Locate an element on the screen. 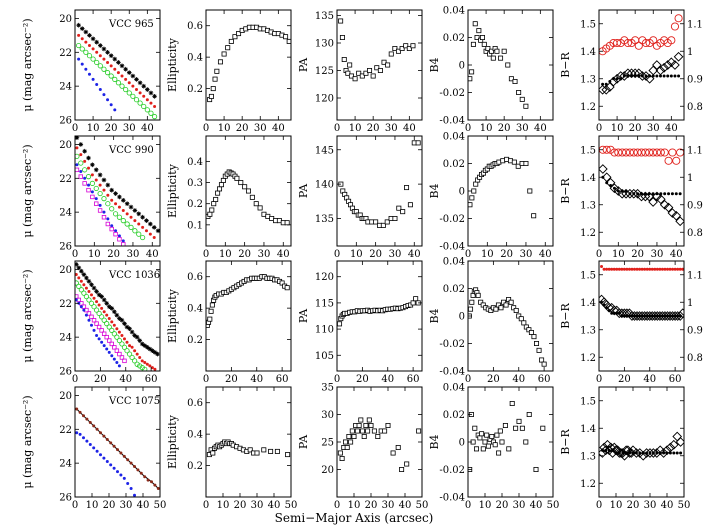 The image size is (708, 530). y-axis-label: Ellipticity is located at coordinates (172, 315).